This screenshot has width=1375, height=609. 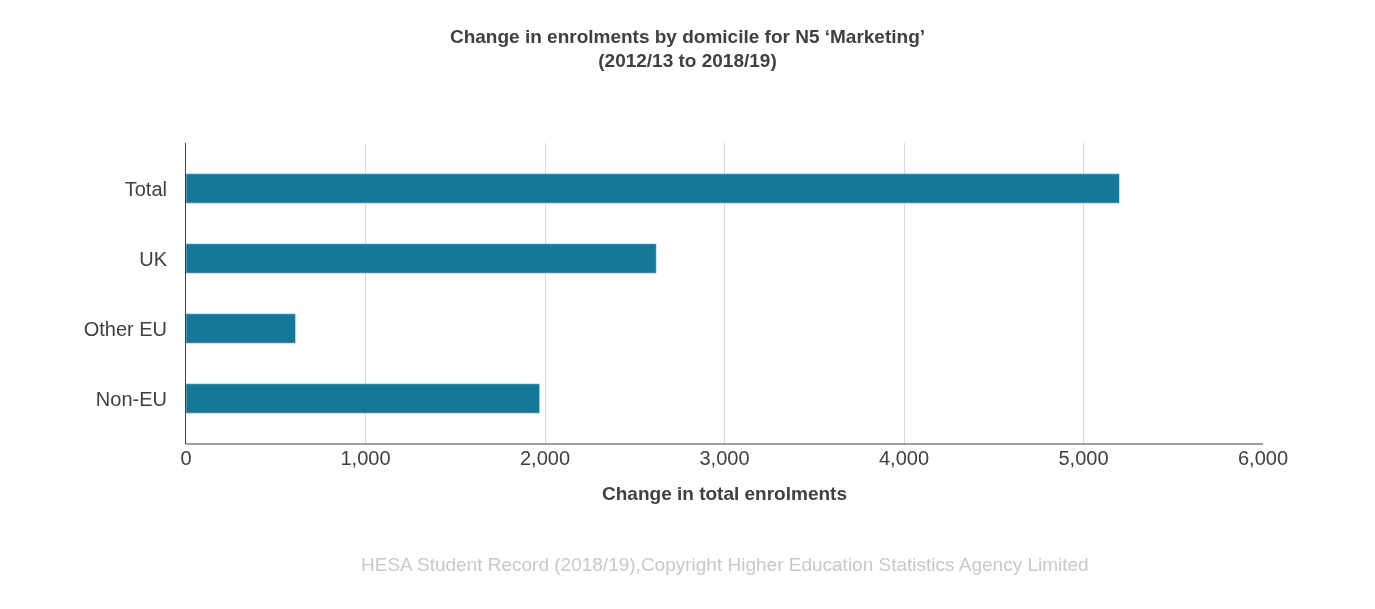 What do you see at coordinates (1083, 458) in the screenshot?
I see `x-tick-label: 5,000` at bounding box center [1083, 458].